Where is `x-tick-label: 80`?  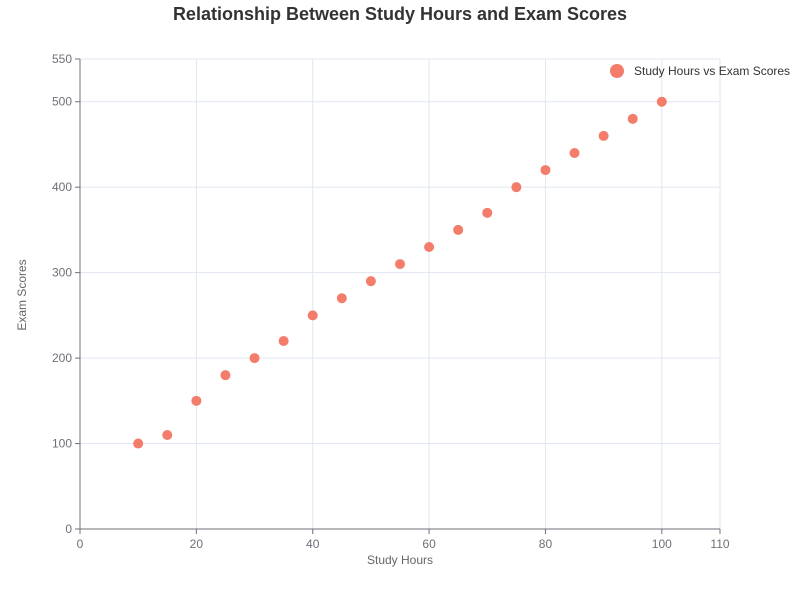
x-tick-label: 80 is located at coordinates (546, 544).